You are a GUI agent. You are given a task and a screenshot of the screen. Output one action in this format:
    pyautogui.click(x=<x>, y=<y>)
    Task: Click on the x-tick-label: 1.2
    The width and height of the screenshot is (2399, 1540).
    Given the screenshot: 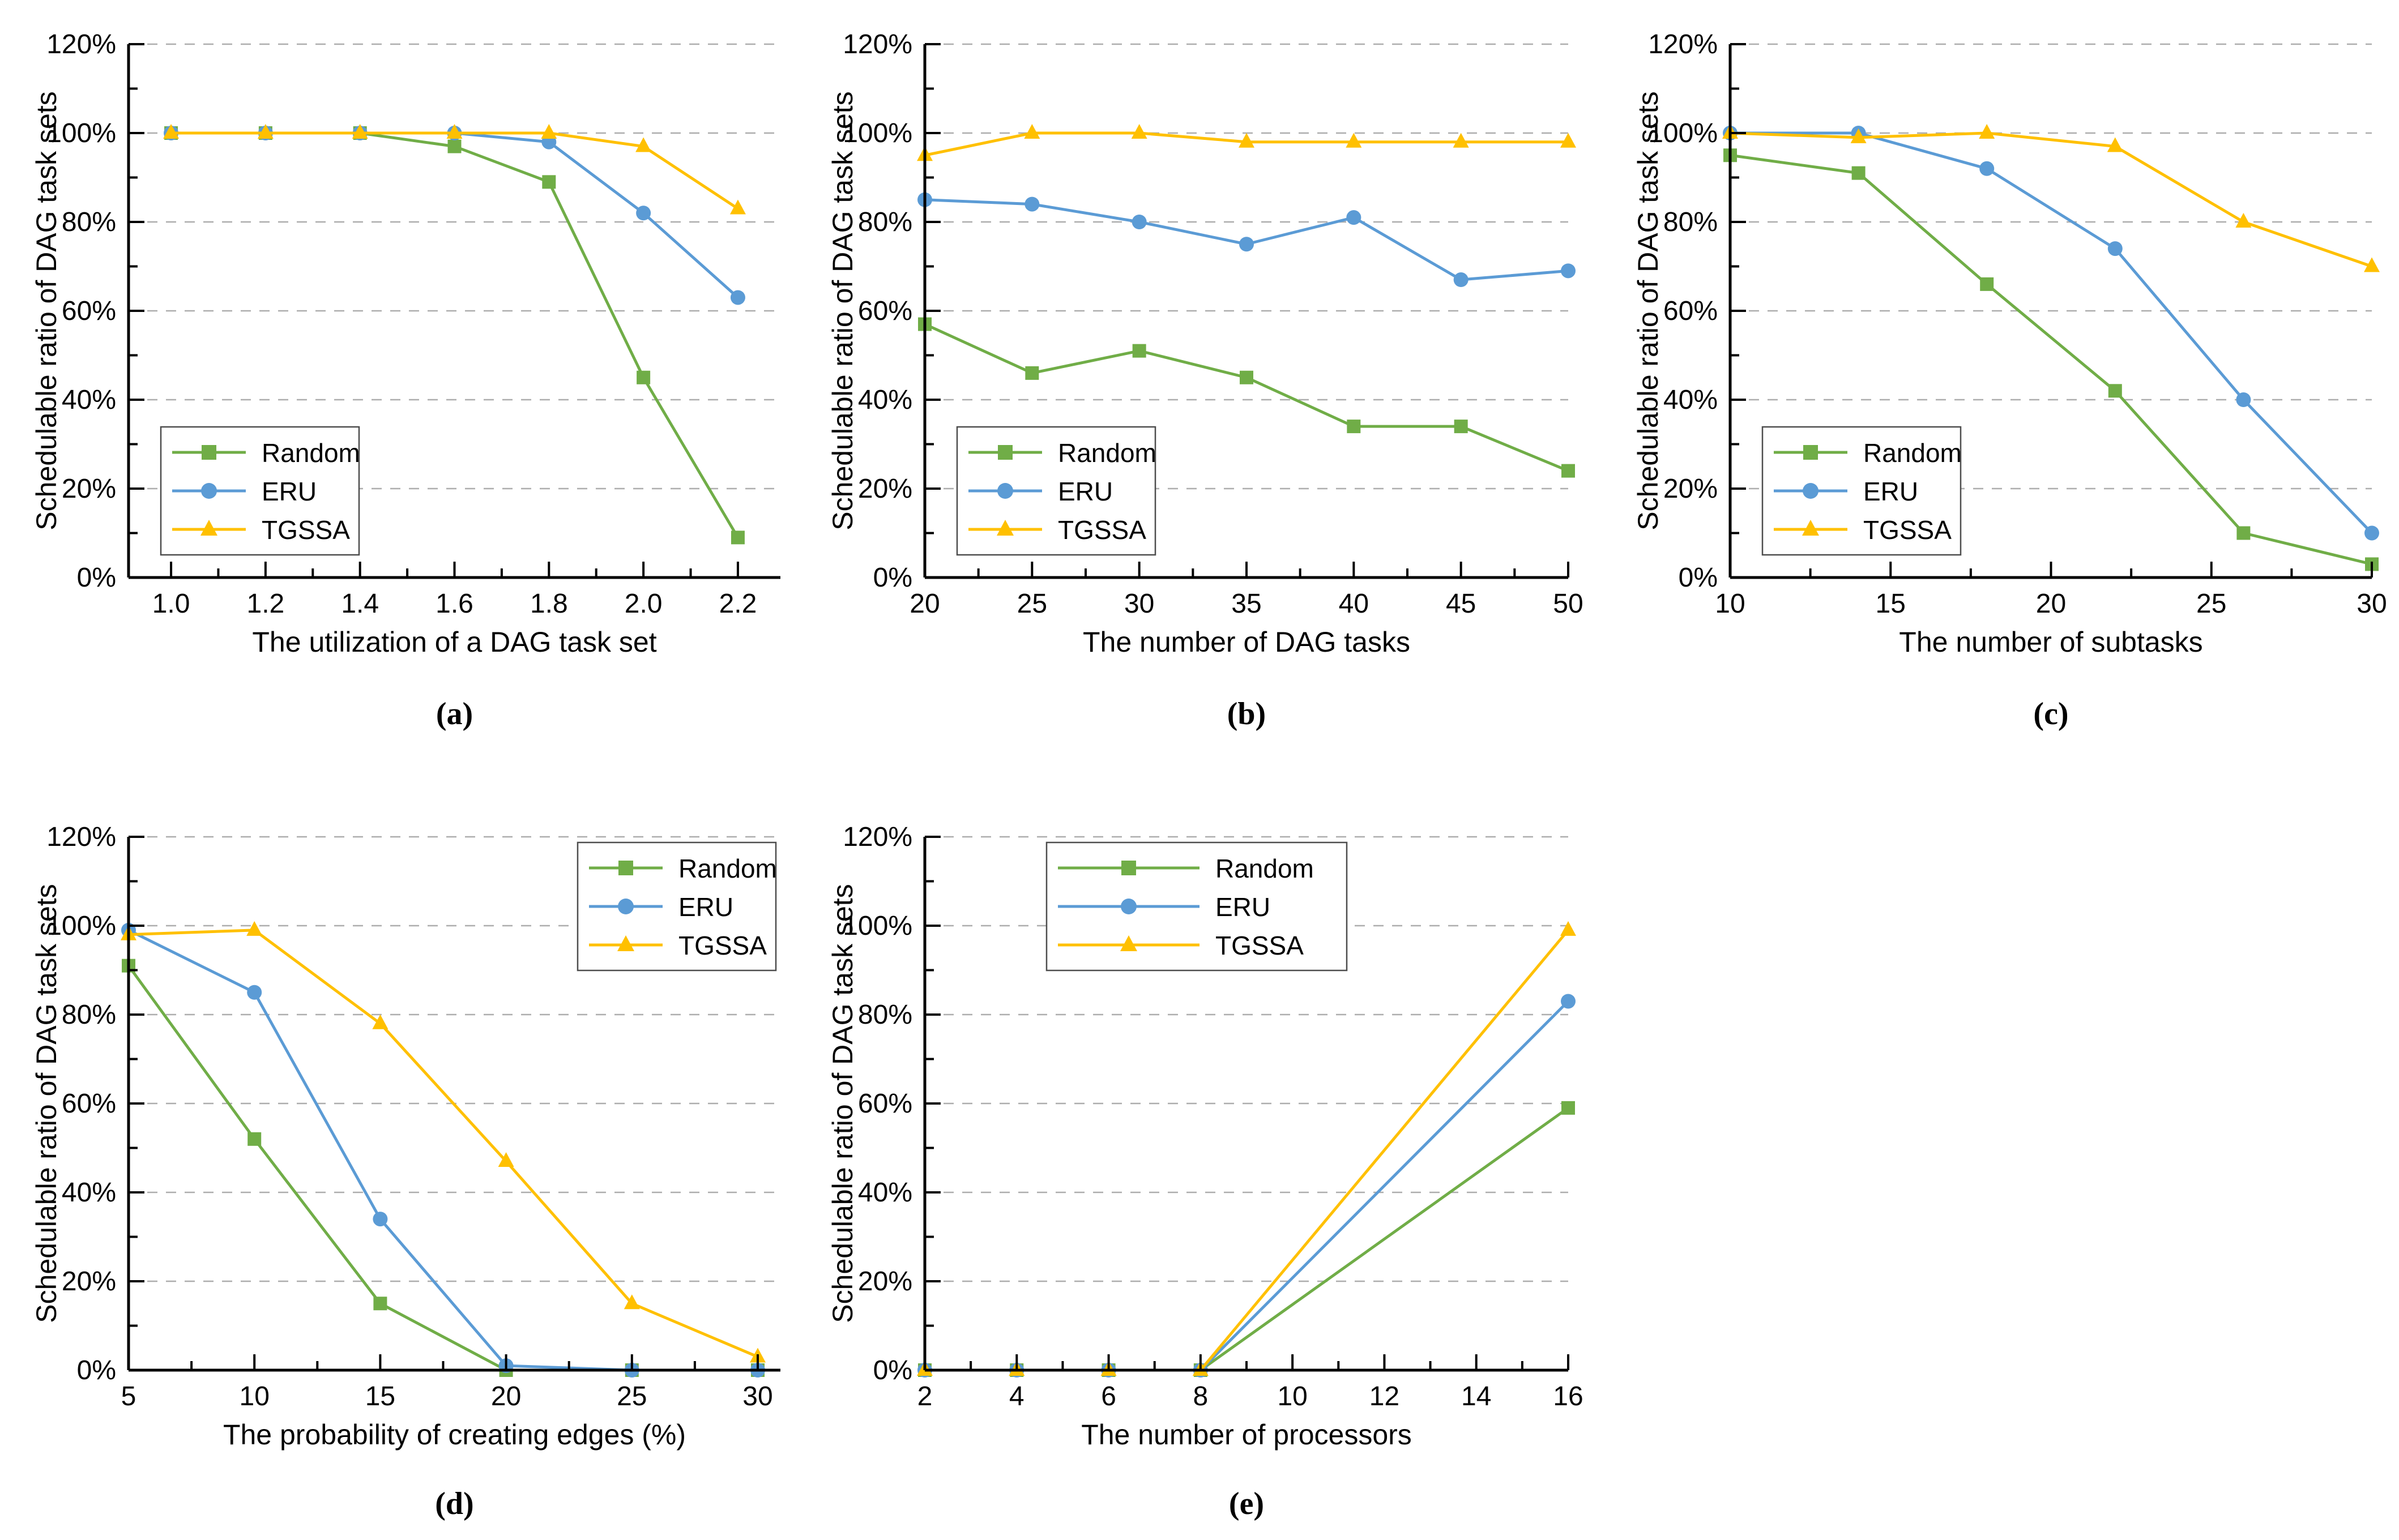 What is the action you would take?
    pyautogui.click(x=266, y=604)
    